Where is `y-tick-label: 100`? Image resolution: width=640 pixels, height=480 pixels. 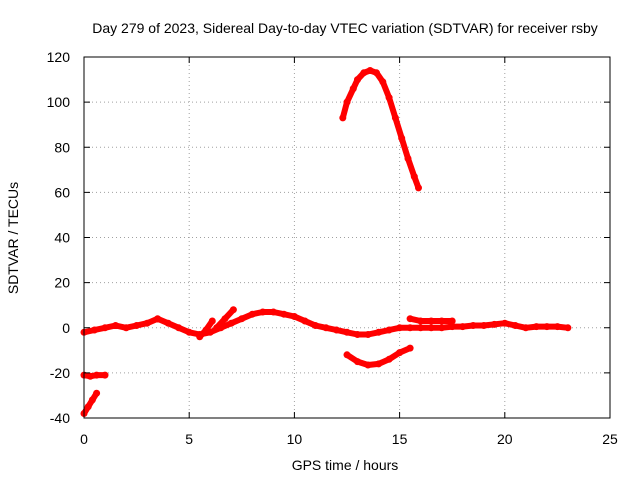 y-tick-label: 100 is located at coordinates (59, 102).